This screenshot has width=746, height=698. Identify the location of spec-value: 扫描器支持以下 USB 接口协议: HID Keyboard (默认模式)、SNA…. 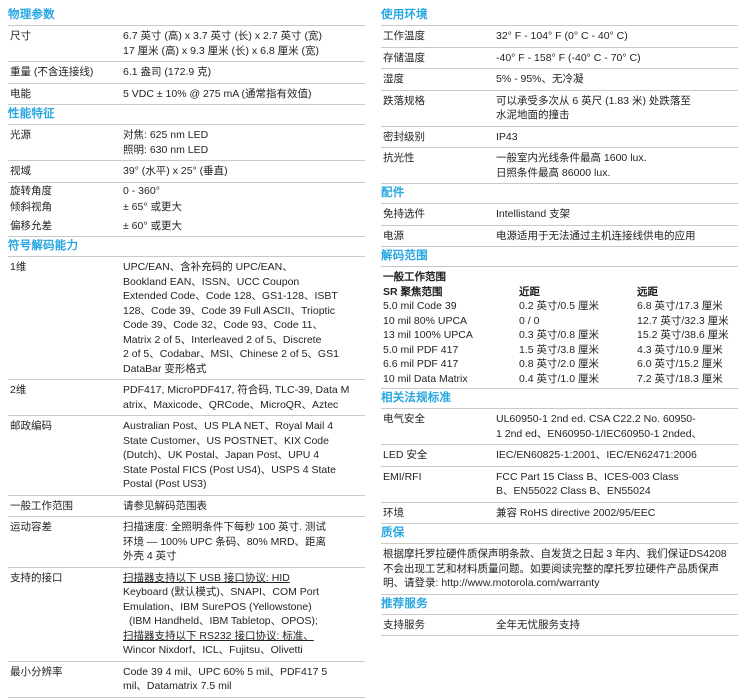
(244, 614).